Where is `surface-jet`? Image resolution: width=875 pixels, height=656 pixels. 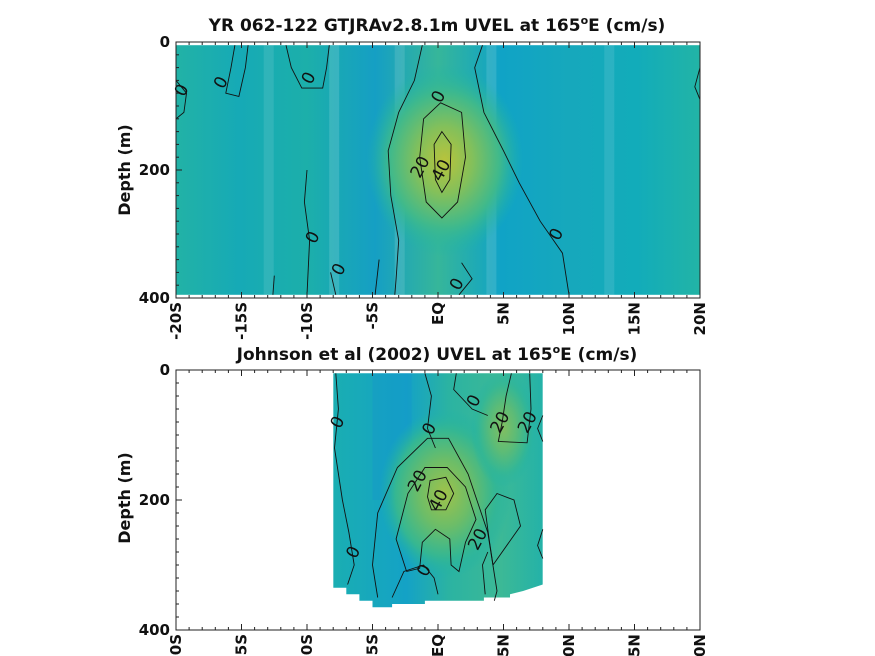
surface-jet is located at coordinates (503, 430).